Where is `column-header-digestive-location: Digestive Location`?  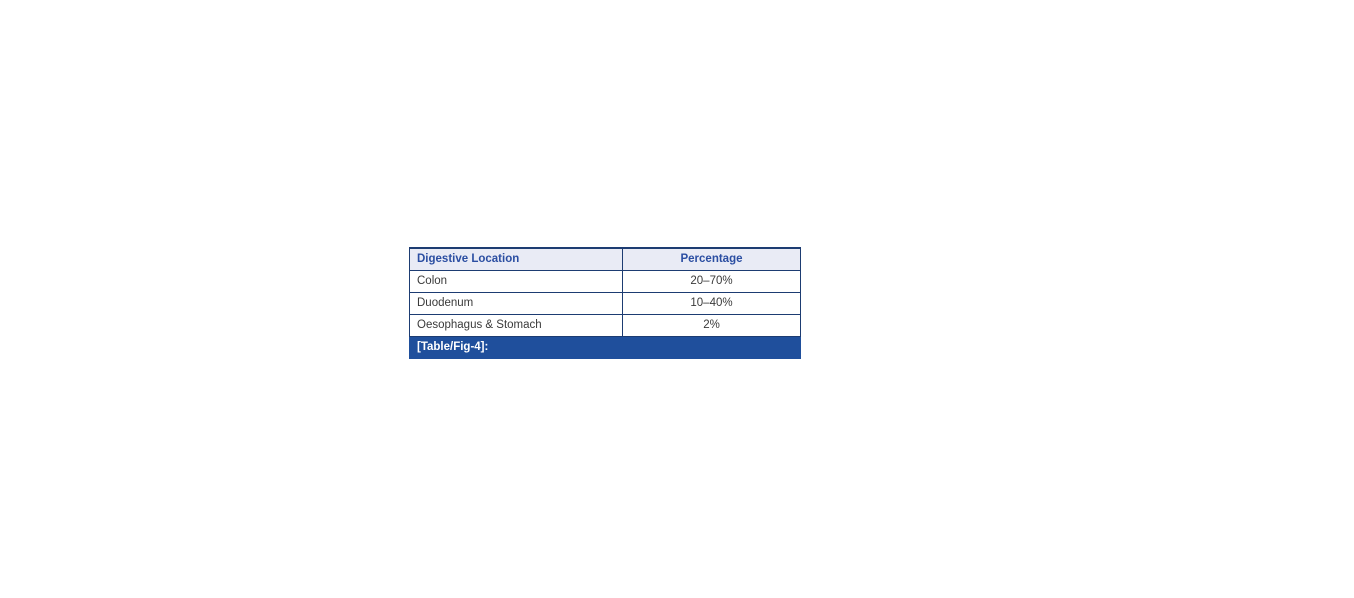 column-header-digestive-location: Digestive Location is located at coordinates (516, 259).